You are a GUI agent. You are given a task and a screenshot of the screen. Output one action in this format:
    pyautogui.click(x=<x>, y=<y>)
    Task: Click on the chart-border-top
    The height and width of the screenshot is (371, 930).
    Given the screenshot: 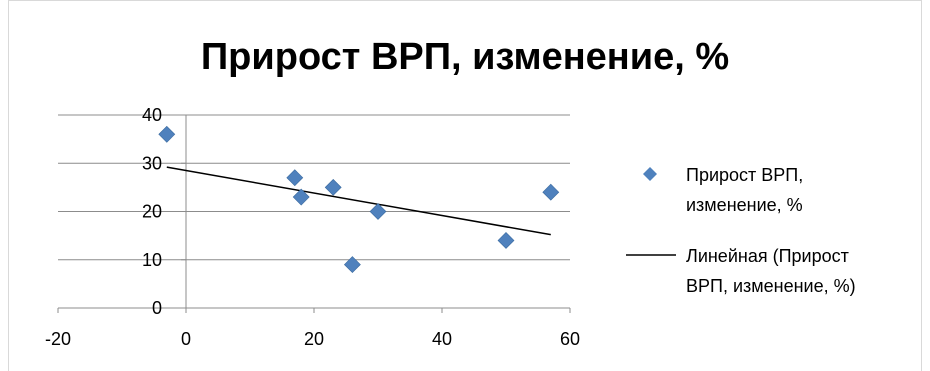 What is the action you would take?
    pyautogui.click(x=465, y=0)
    